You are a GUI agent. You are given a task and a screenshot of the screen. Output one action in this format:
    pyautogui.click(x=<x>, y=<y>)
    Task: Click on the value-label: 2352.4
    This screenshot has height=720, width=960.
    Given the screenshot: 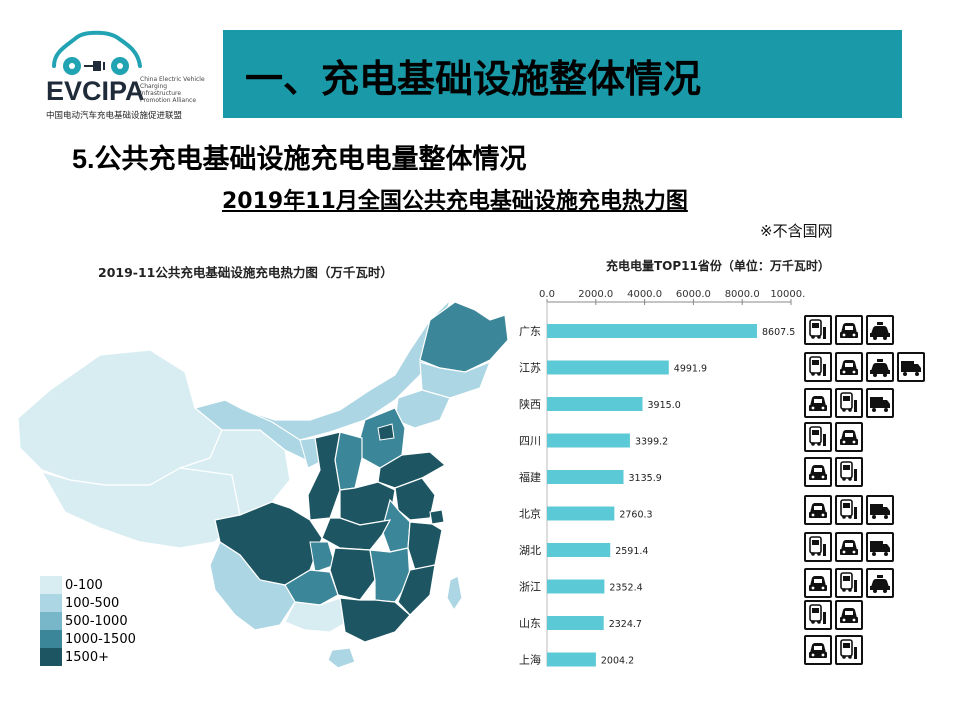 What is the action you would take?
    pyautogui.click(x=625, y=588)
    